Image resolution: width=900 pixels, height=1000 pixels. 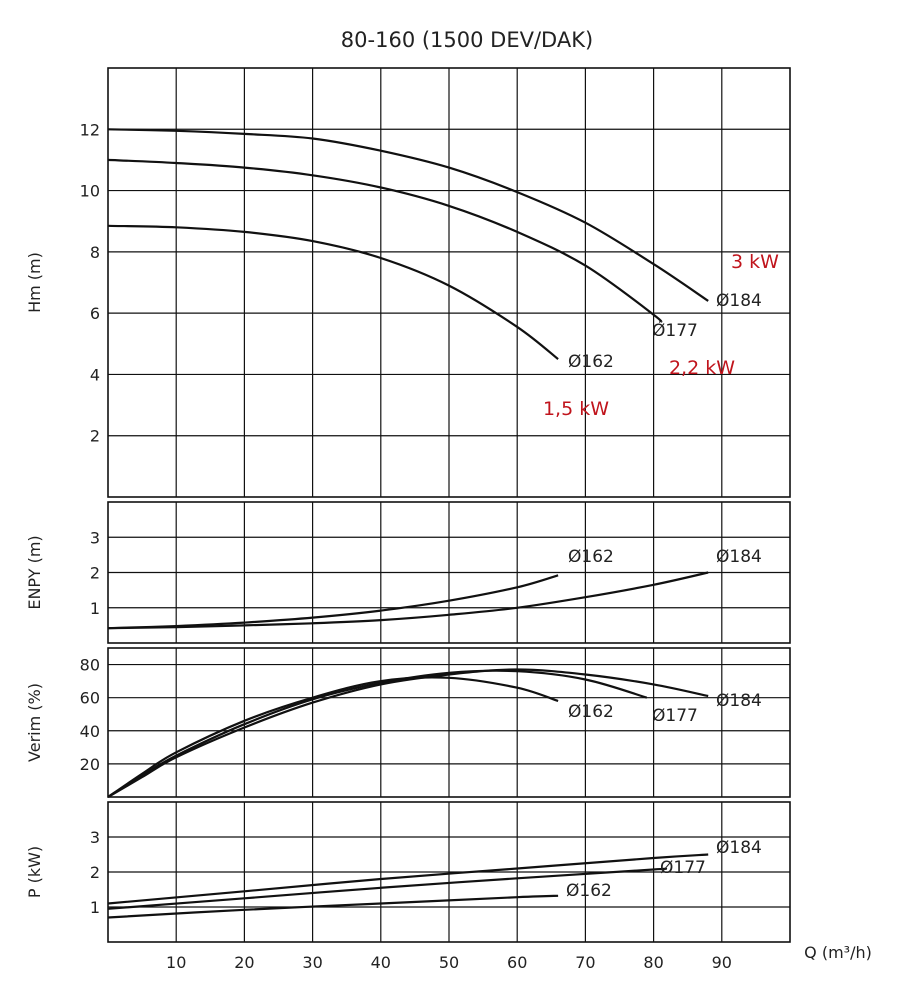 I want to click on hm-y-tick-label: 6, so click(x=95, y=313).